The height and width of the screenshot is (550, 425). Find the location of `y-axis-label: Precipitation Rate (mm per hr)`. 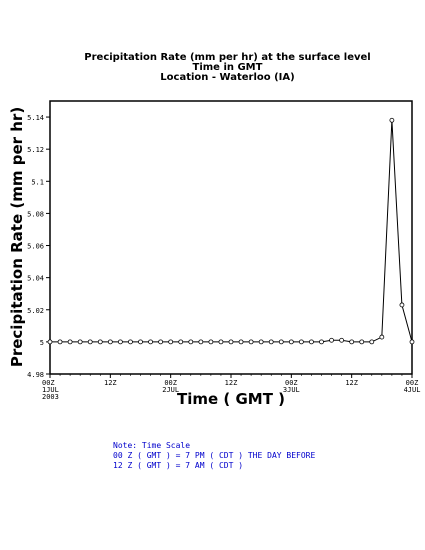

y-axis-label: Precipitation Rate (mm per hr) is located at coordinates (17, 237).